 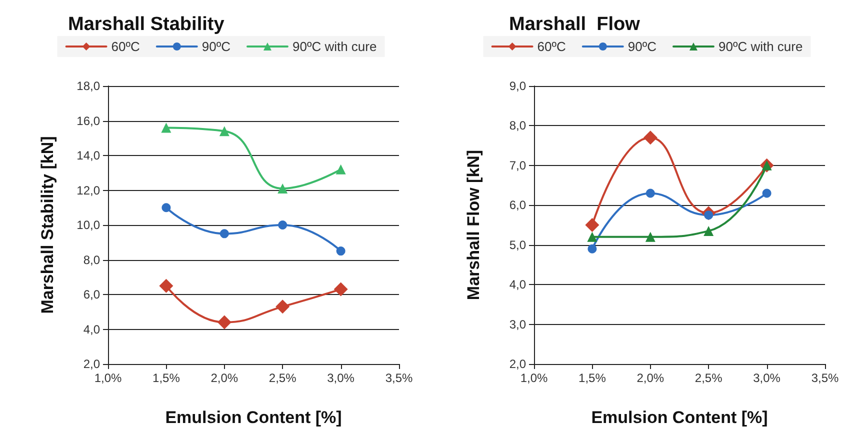 What do you see at coordinates (88, 190) in the screenshot?
I see `y-tick-label: 12,0` at bounding box center [88, 190].